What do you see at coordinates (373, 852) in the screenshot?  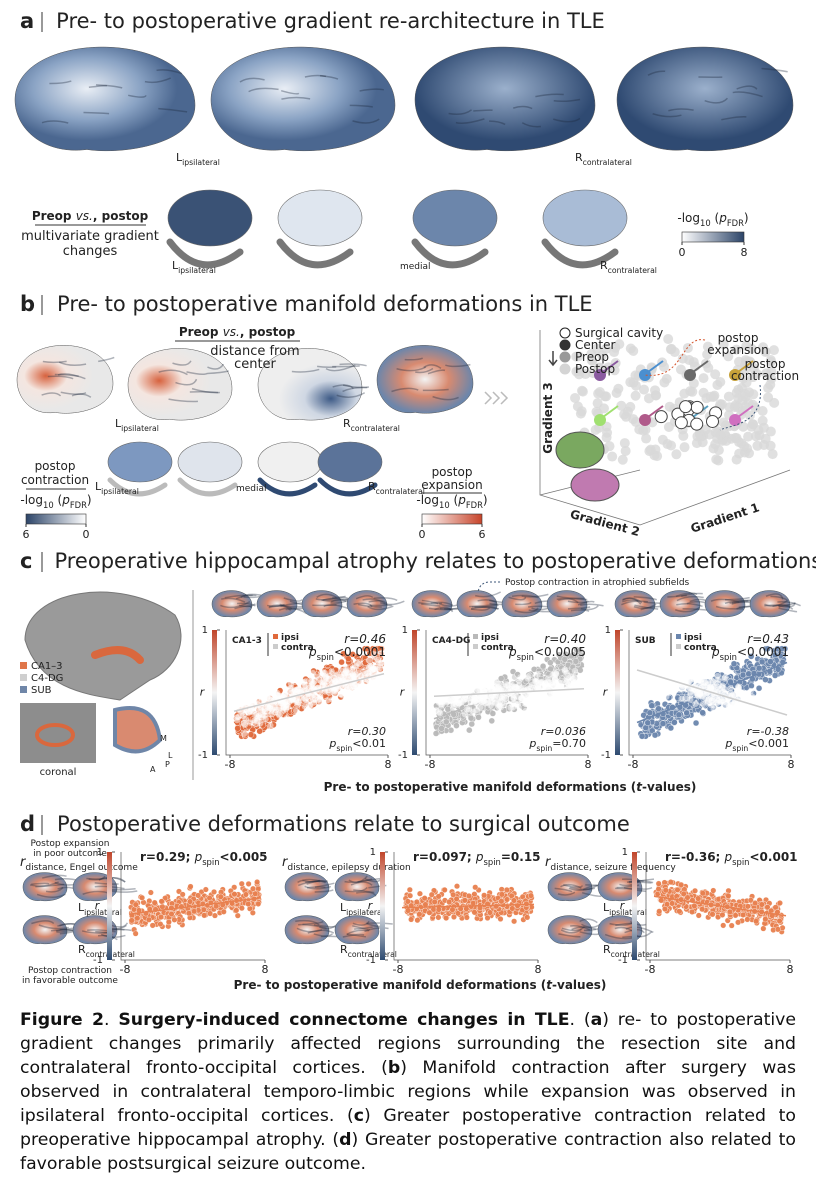 I see `y-tick-label: 1` at bounding box center [373, 852].